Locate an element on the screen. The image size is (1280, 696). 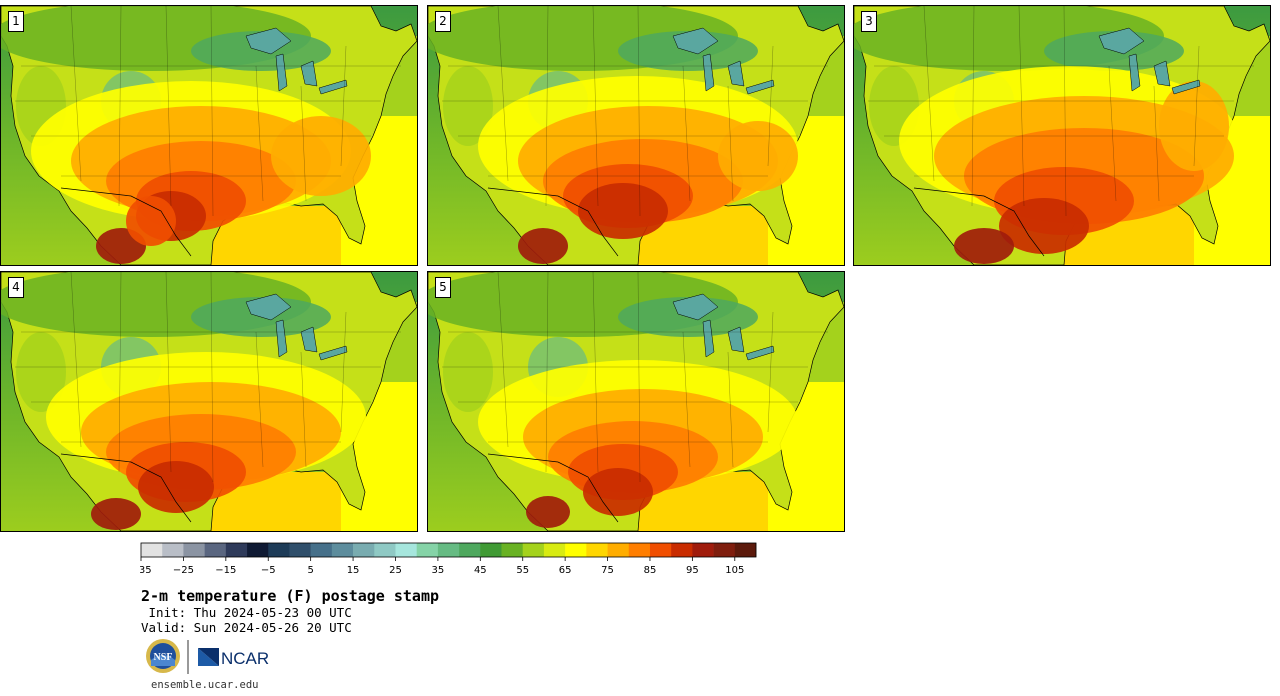
colorbar-tick-label: −15 is located at coordinates (225, 570).